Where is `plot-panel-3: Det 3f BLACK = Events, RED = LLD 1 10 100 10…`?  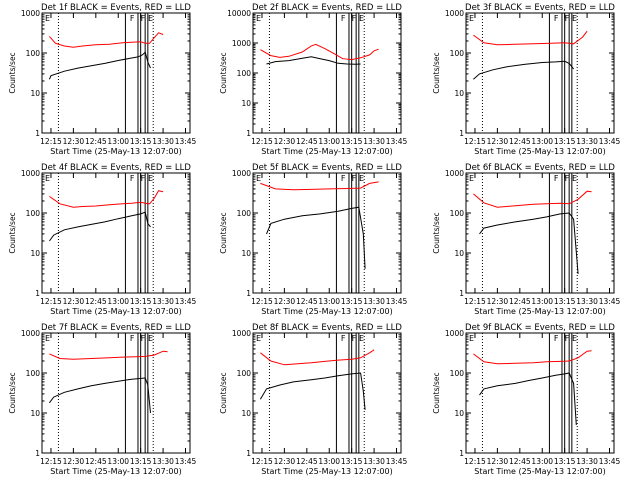
plot-panel-3: Det 3f BLACK = Events, RED = LLD 1 10 100 10… is located at coordinates (526, 79).